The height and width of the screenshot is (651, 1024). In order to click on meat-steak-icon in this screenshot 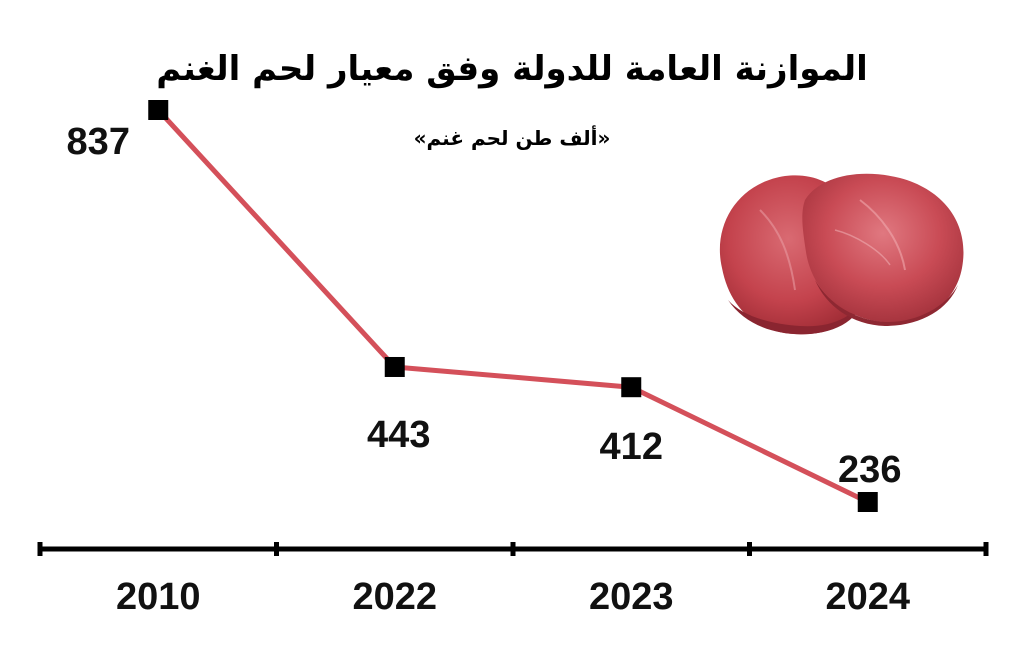, I will do `click(841, 254)`.